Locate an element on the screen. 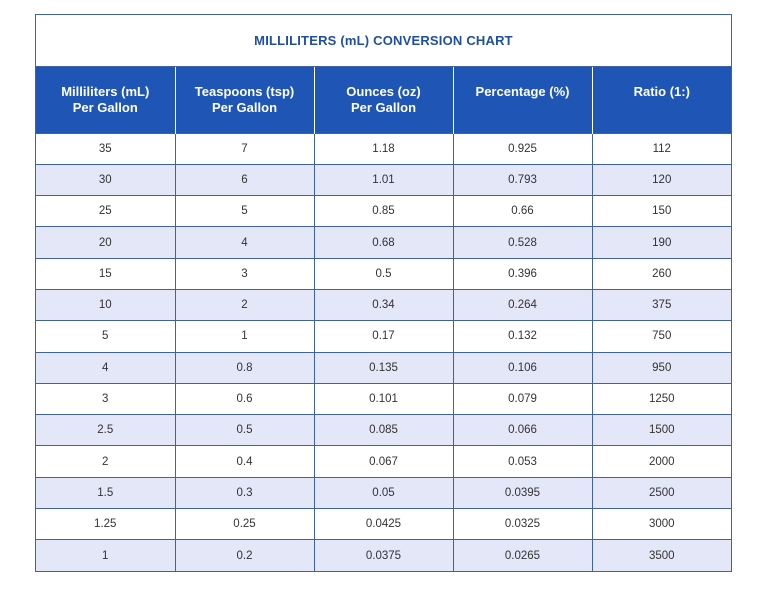  cell-teaspoons: 7 is located at coordinates (244, 148).